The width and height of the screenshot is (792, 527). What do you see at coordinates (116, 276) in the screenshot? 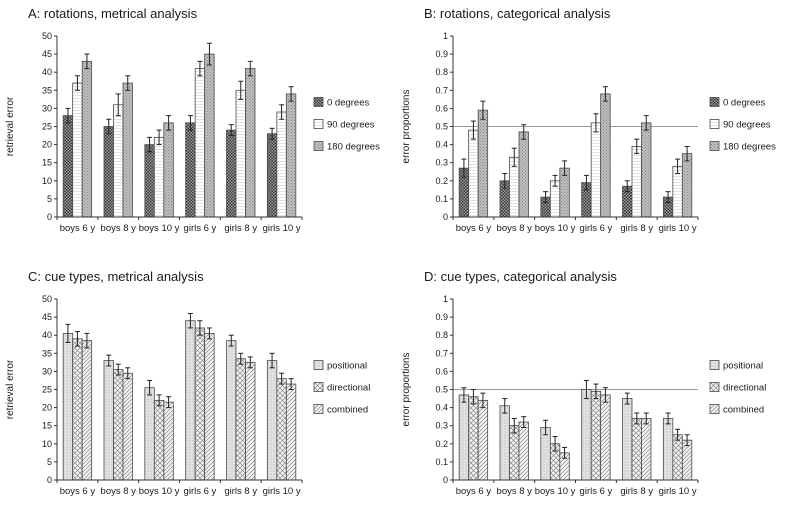
I see `chart-c-title: C: cue types, metrical analysis` at bounding box center [116, 276].